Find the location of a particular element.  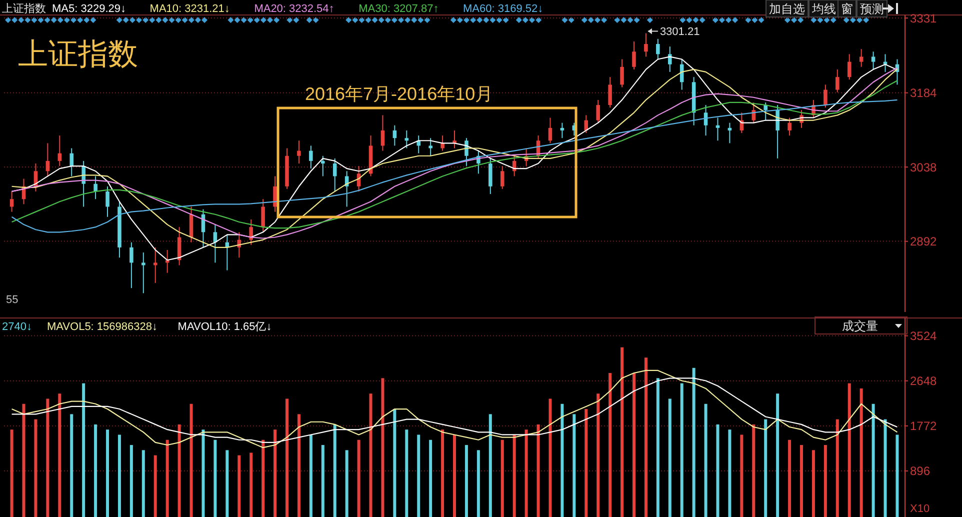

annotation: 3301.21 is located at coordinates (680, 32).